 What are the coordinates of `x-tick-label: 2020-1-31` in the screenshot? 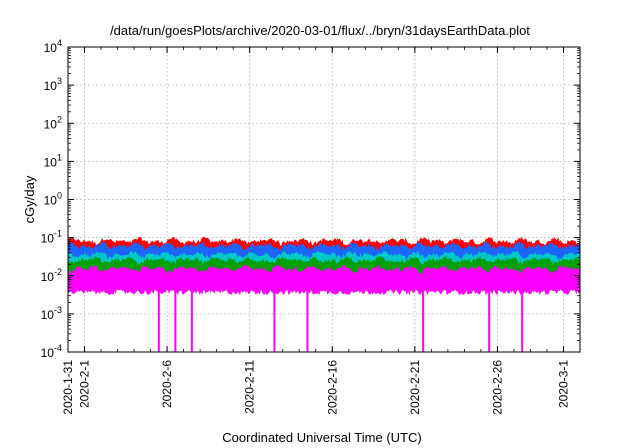 It's located at (68, 387).